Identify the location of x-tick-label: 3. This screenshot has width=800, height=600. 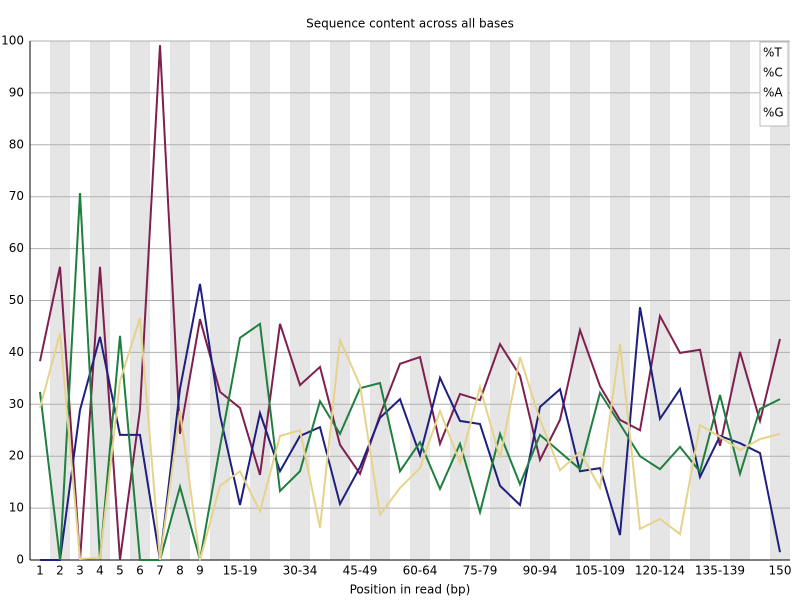
(80, 571).